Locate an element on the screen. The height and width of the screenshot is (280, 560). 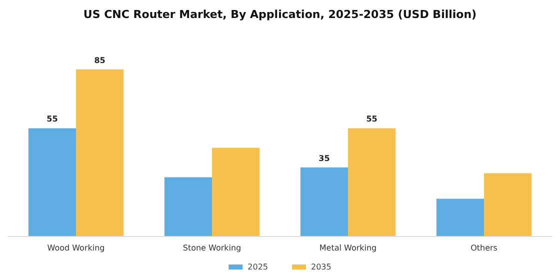
x-tick-label: Others is located at coordinates (484, 248).